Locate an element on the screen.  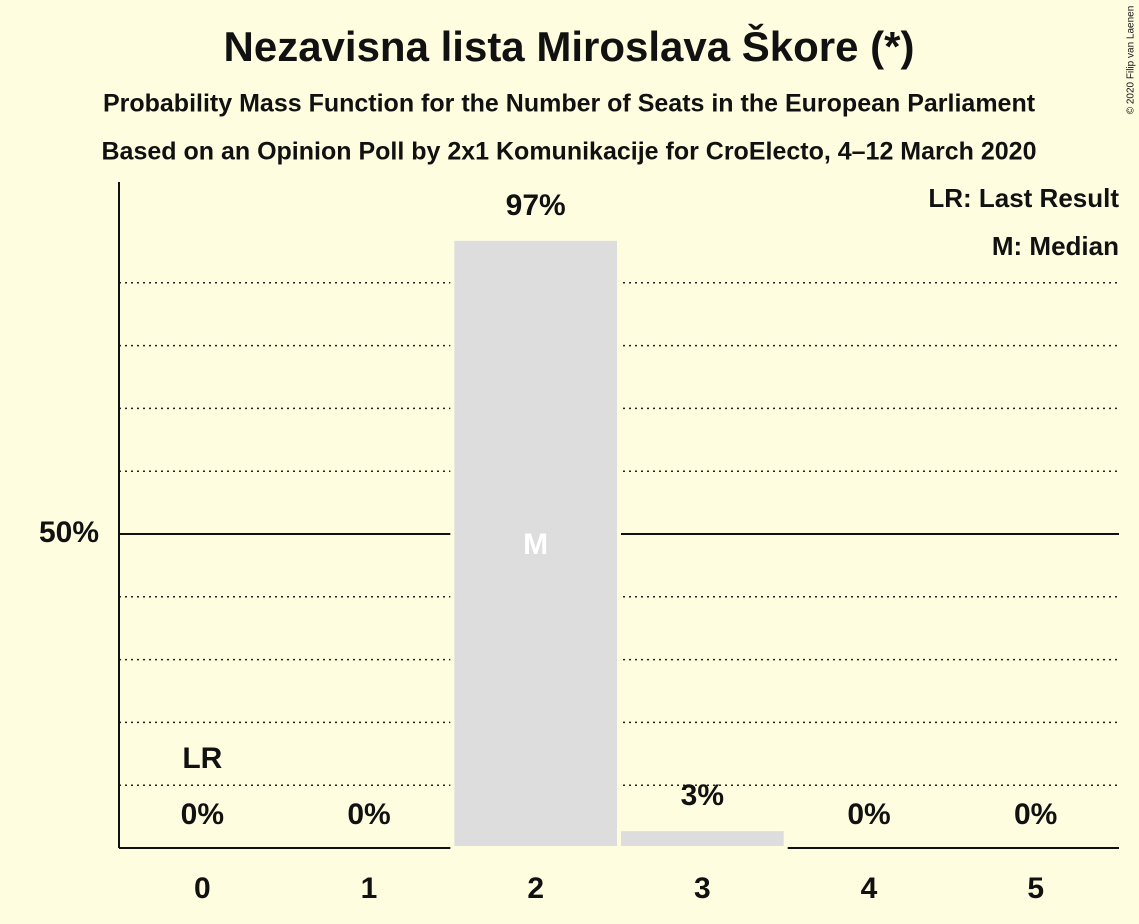
last-result-marker: LR is located at coordinates (202, 758).